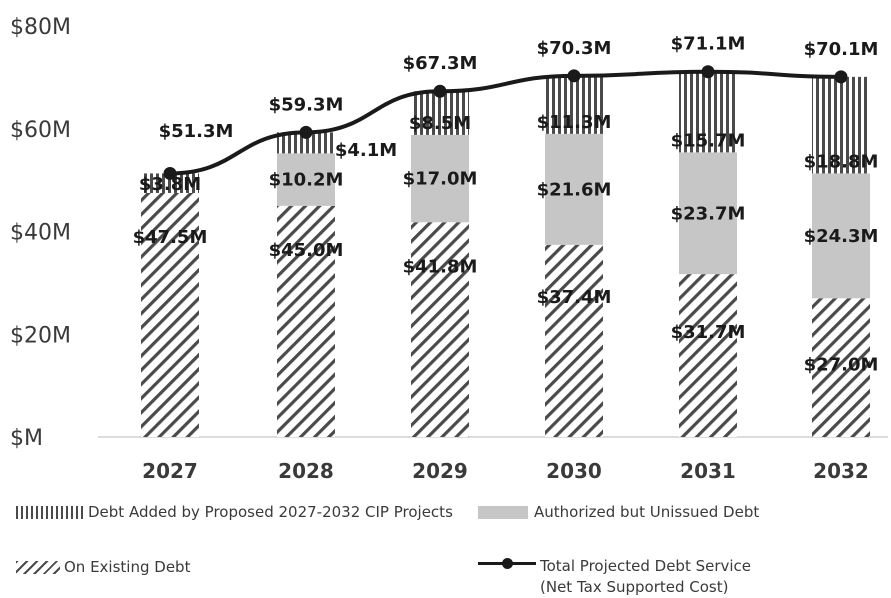 The height and width of the screenshot is (598, 891). Describe the element at coordinates (440, 63) in the screenshot. I see `label-total-2029: $67.3M` at that location.